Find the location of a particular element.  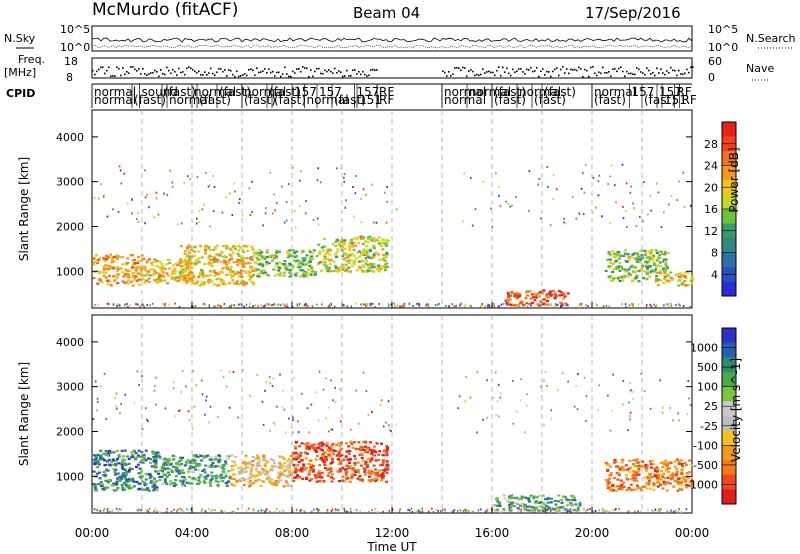

nsearch-tick-bottom: 10^0 is located at coordinates (723, 47).